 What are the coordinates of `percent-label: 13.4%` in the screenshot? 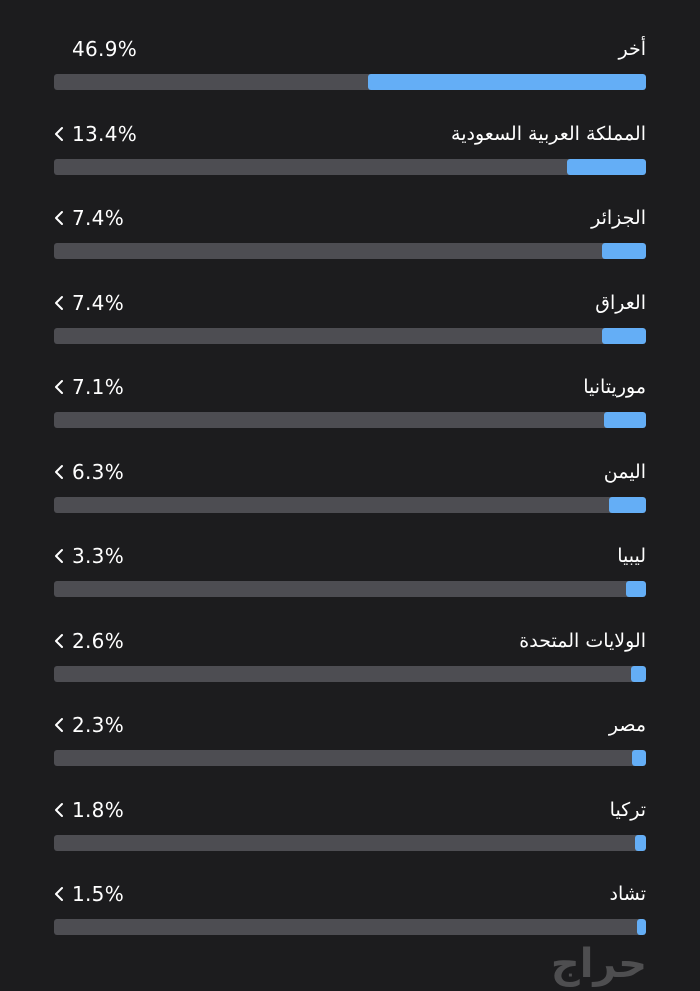 It's located at (105, 133).